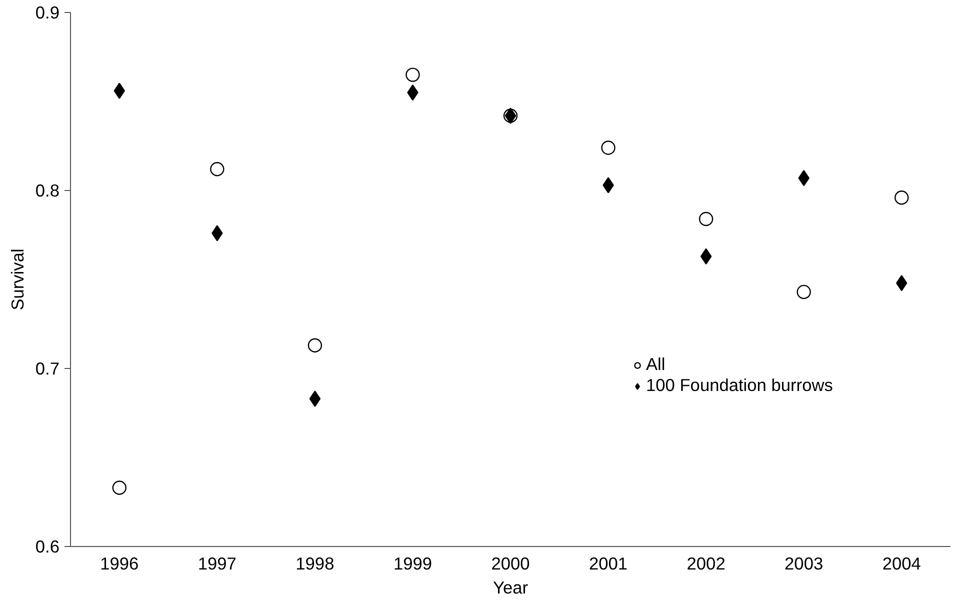  Describe the element at coordinates (608, 564) in the screenshot. I see `x-tick-label: 2001` at that location.